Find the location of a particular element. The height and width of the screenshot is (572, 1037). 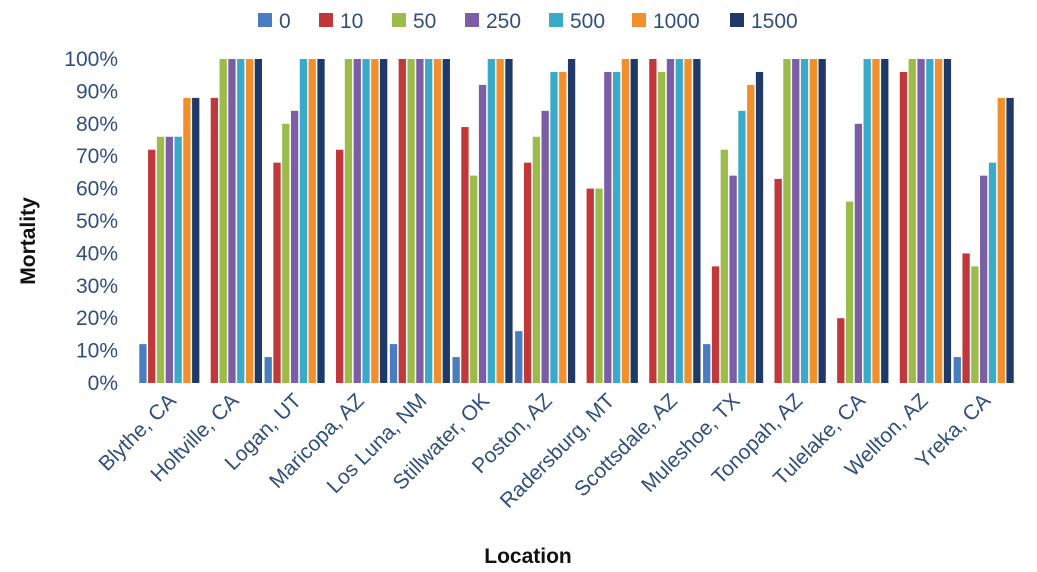

x-axis-title: Location is located at coordinates (528, 556).